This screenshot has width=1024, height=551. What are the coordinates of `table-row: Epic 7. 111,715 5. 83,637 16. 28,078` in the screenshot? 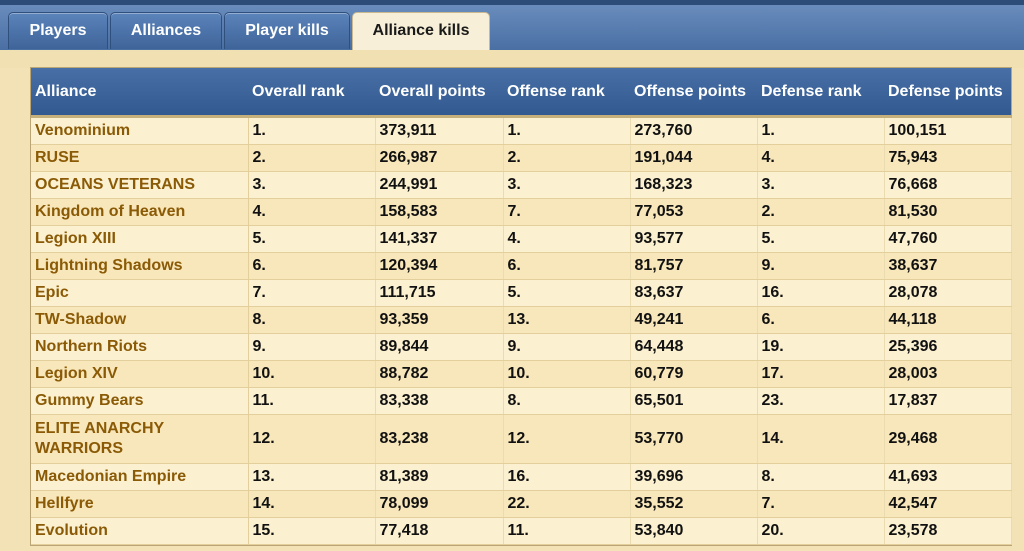 It's located at (521, 293).